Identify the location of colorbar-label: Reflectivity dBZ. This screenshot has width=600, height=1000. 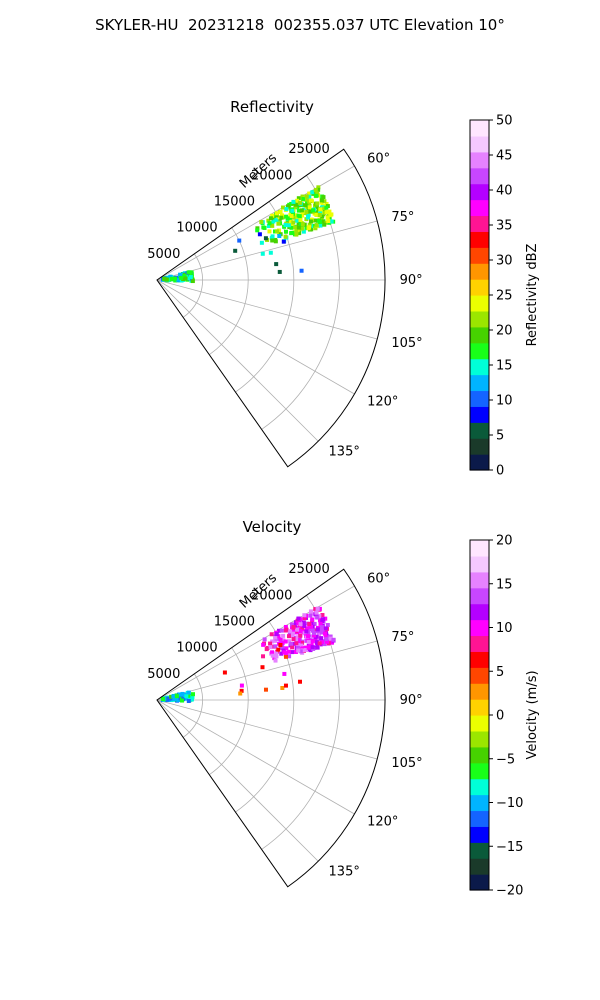
(532, 295).